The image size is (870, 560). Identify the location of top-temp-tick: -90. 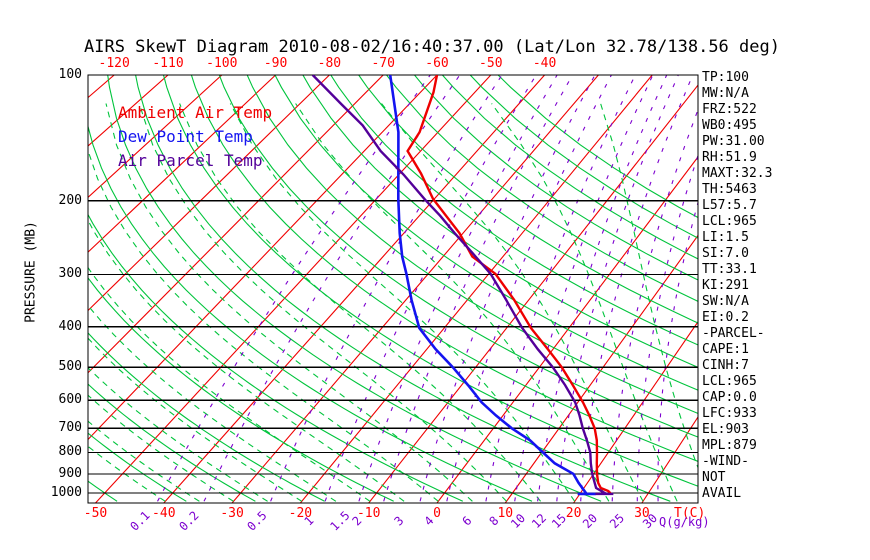
(275, 63).